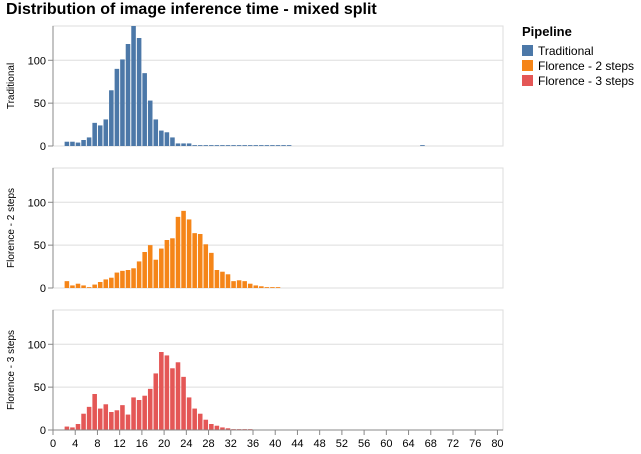 The width and height of the screenshot is (641, 454). I want to click on x-tick-label: 32, so click(231, 444).